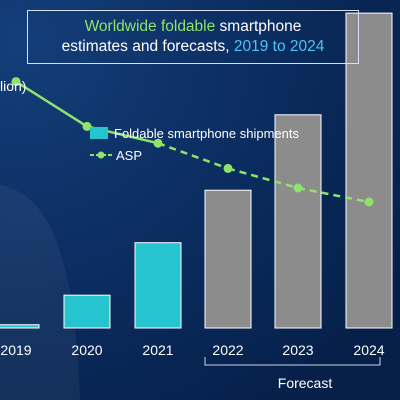  Describe the element at coordinates (227, 350) in the screenshot. I see `x-tick-label-2022: 2022` at that location.